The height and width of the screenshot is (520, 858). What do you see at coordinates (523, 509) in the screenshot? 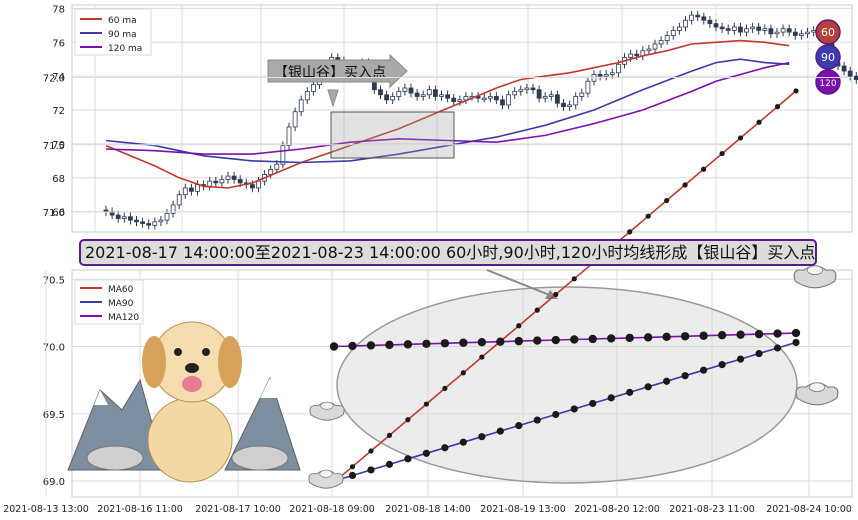
I see `x-tick-label: 2021-08-19 13:00` at bounding box center [523, 509].